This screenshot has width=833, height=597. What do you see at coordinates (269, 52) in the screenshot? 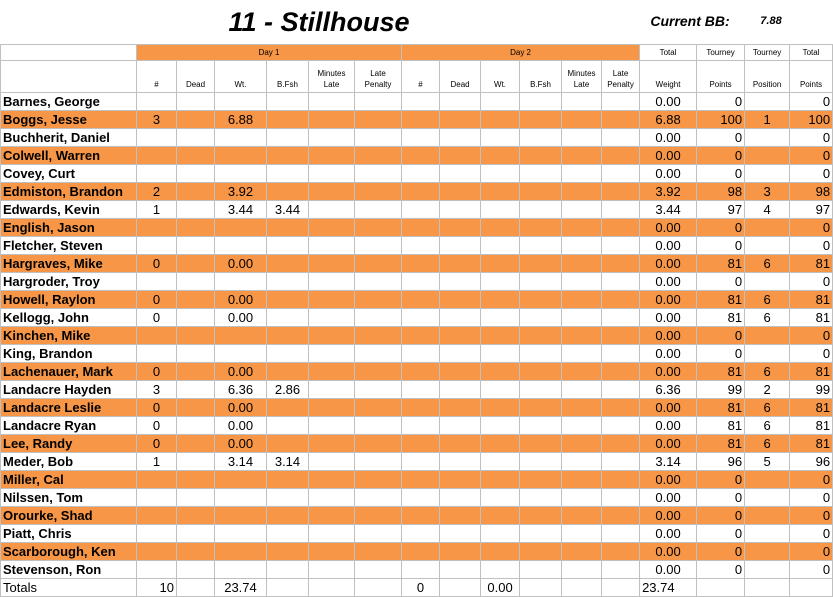
I see `day1-header: Day 1` at bounding box center [269, 52].